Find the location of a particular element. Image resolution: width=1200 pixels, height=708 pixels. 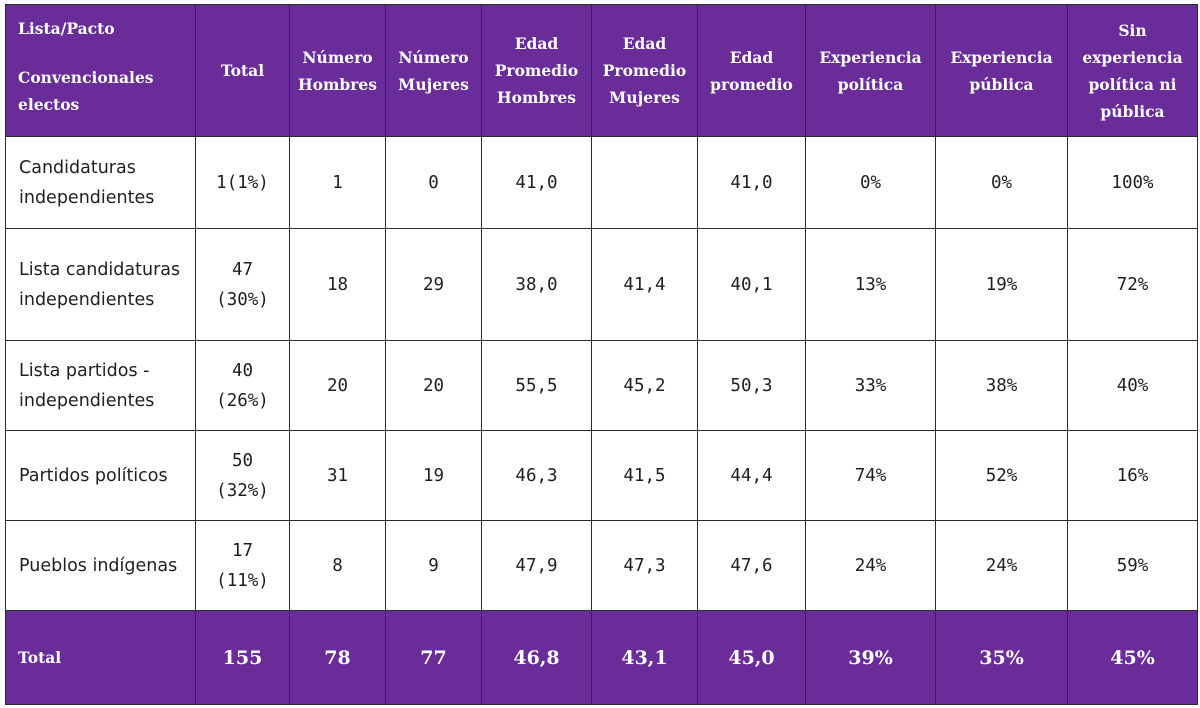

exp-publica-cell: 38% is located at coordinates (1001, 385).